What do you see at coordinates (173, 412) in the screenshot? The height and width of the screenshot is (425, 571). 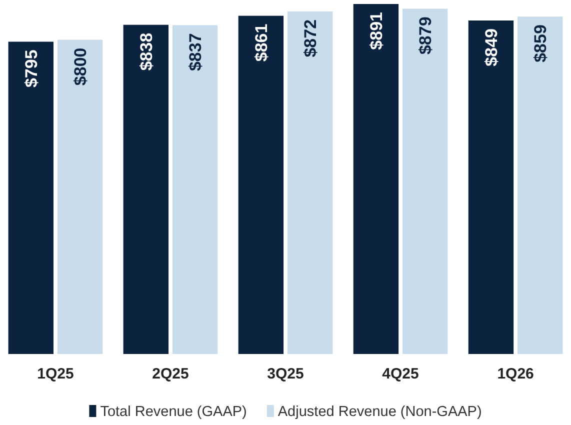 I see `legend-label: Total Revenue (GAAP)` at bounding box center [173, 412].